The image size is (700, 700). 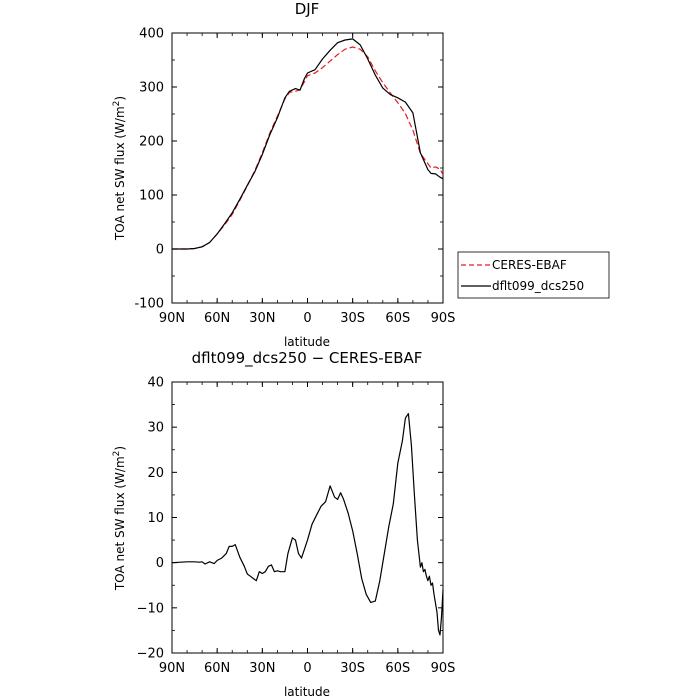 I want to click on y-tick-label: 100, so click(x=151, y=196).